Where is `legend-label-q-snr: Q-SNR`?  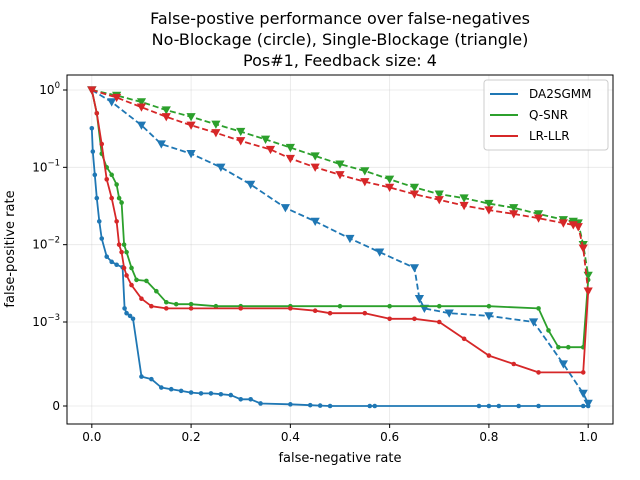
legend-label-q-snr: Q-SNR is located at coordinates (548, 115).